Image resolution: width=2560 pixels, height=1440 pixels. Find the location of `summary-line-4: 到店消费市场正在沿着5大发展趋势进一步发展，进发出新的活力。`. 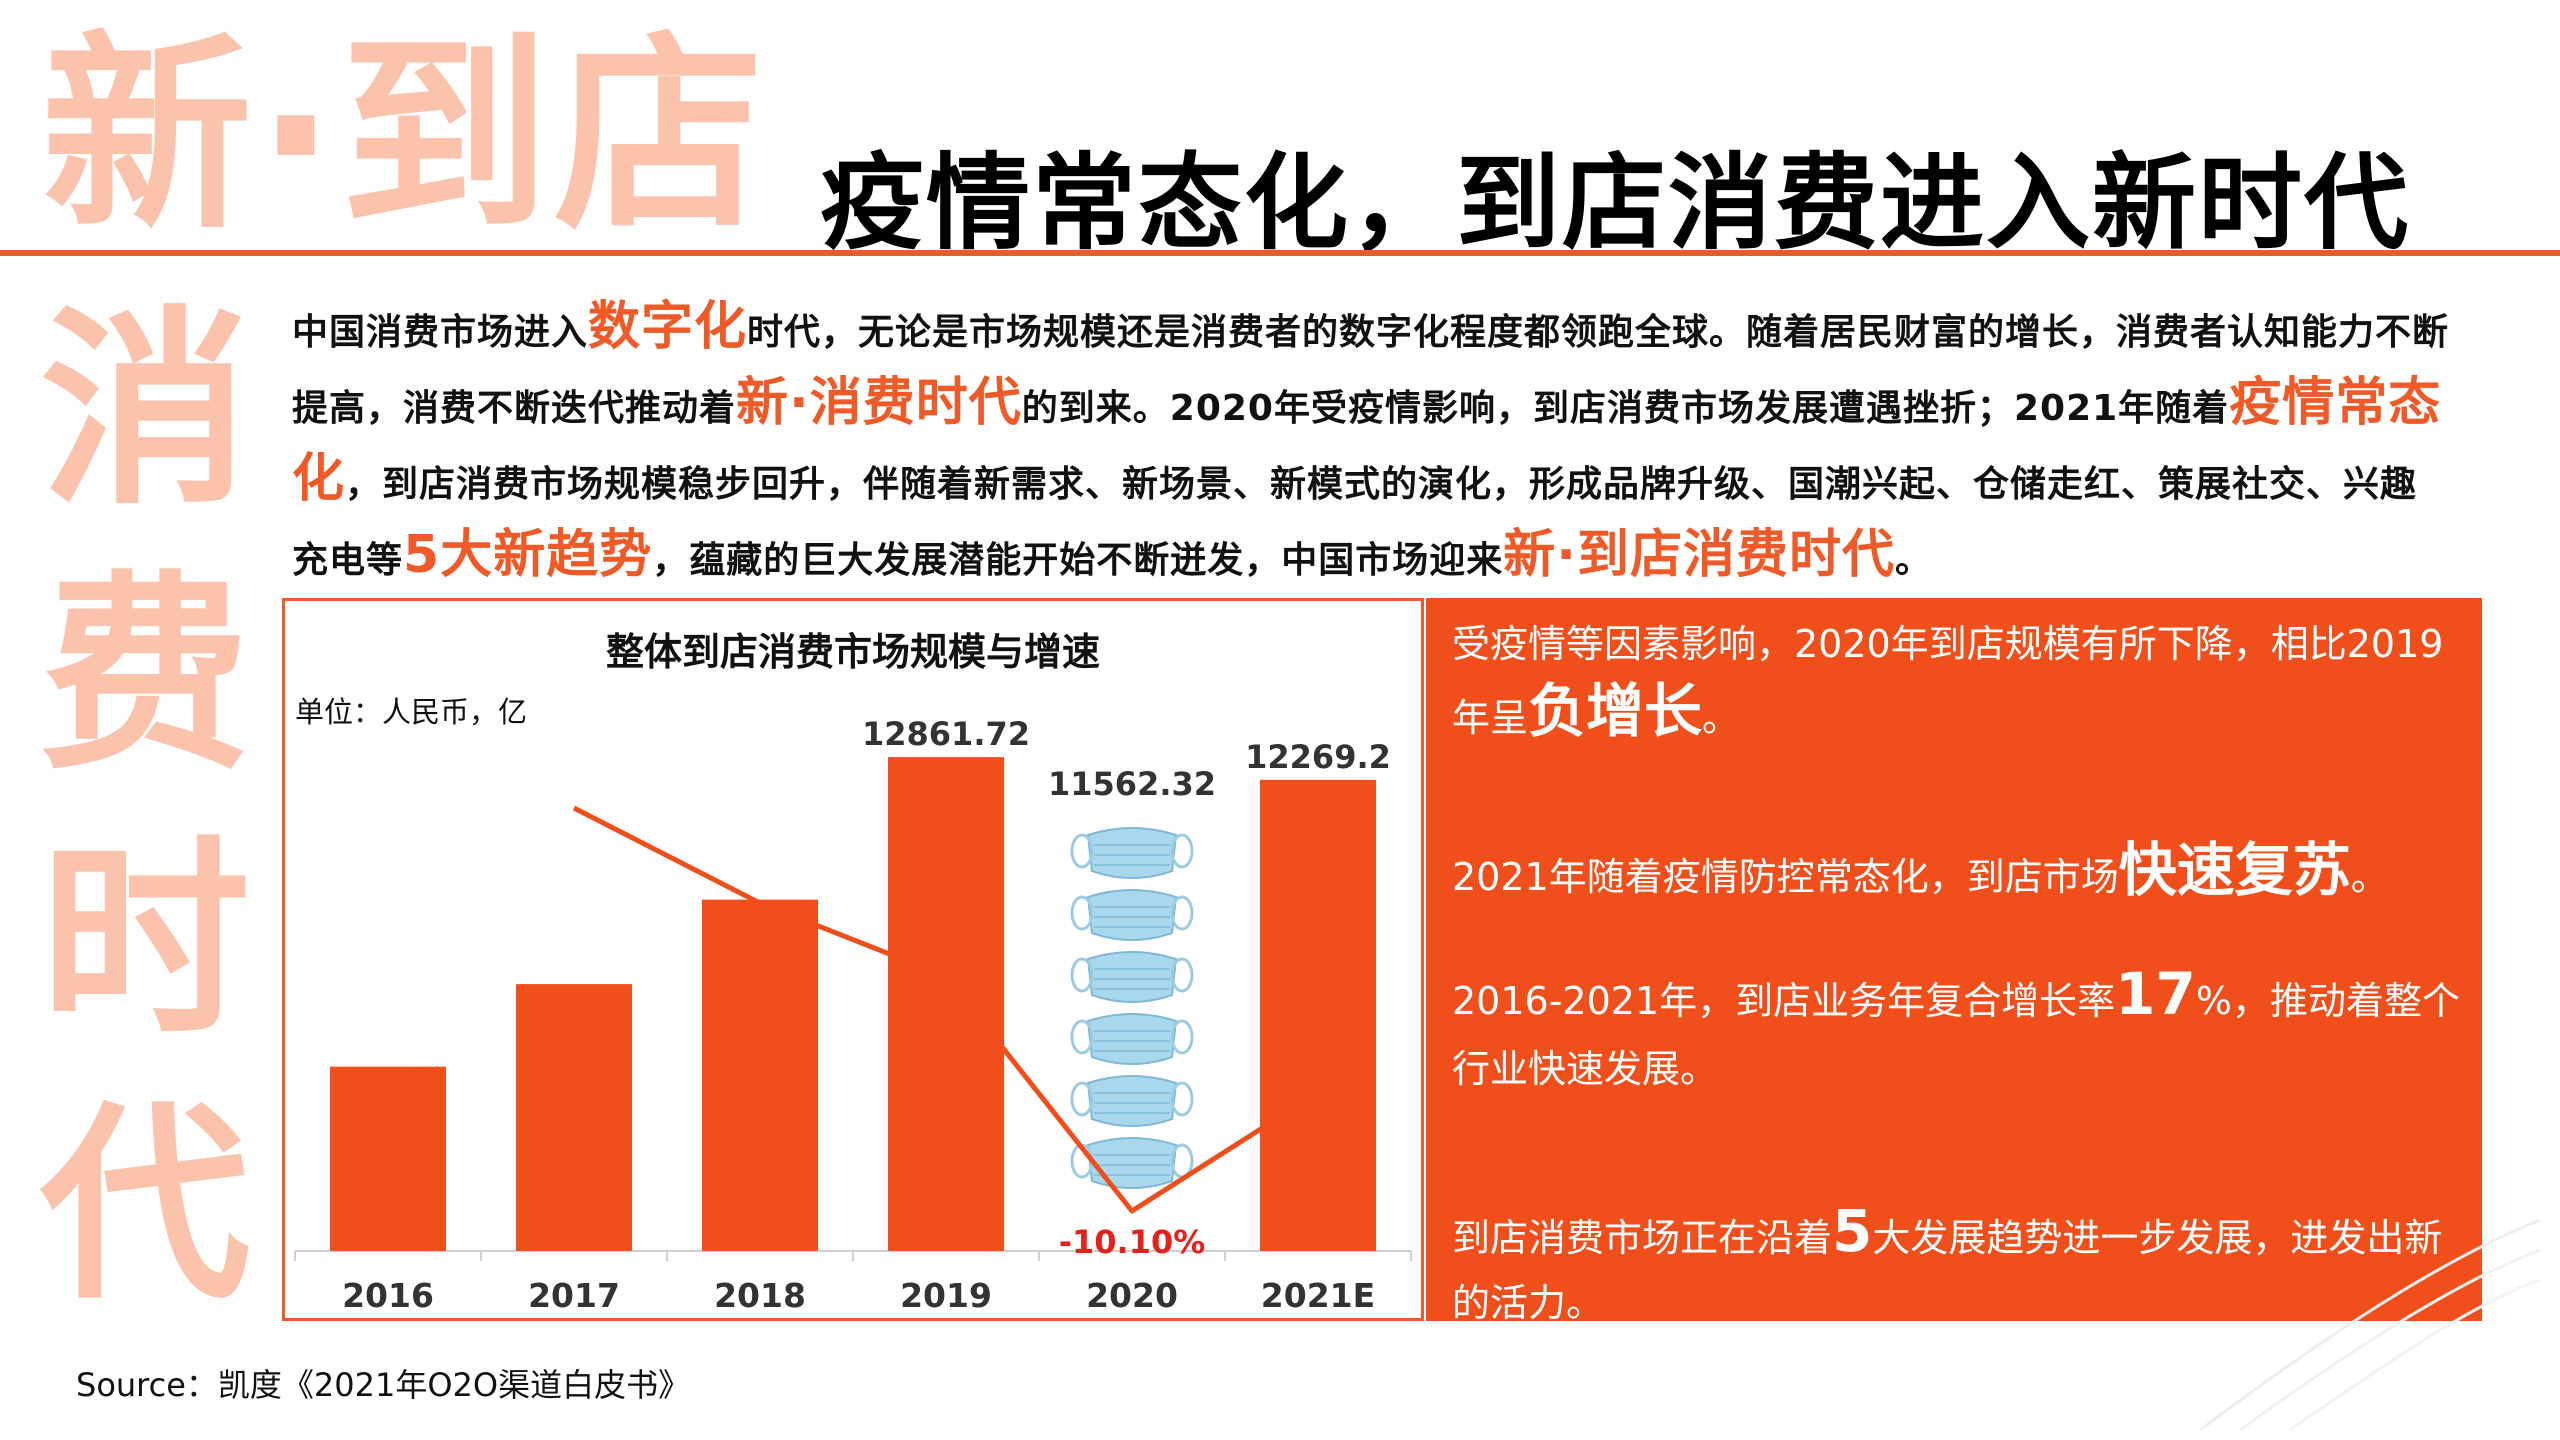

summary-line-4: 到店消费市场正在沿着5大发展趋势进一步发展，进发出新的活力。 is located at coordinates (1958, 1260).